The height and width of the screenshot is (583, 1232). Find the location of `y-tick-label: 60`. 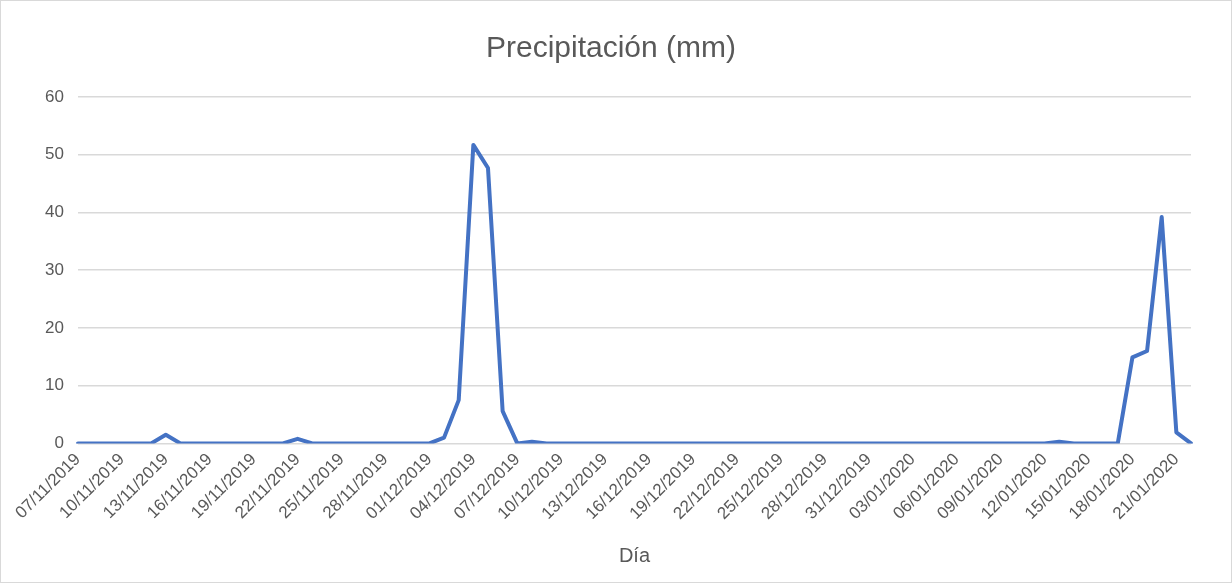

y-tick-label: 60 is located at coordinates (54, 96).